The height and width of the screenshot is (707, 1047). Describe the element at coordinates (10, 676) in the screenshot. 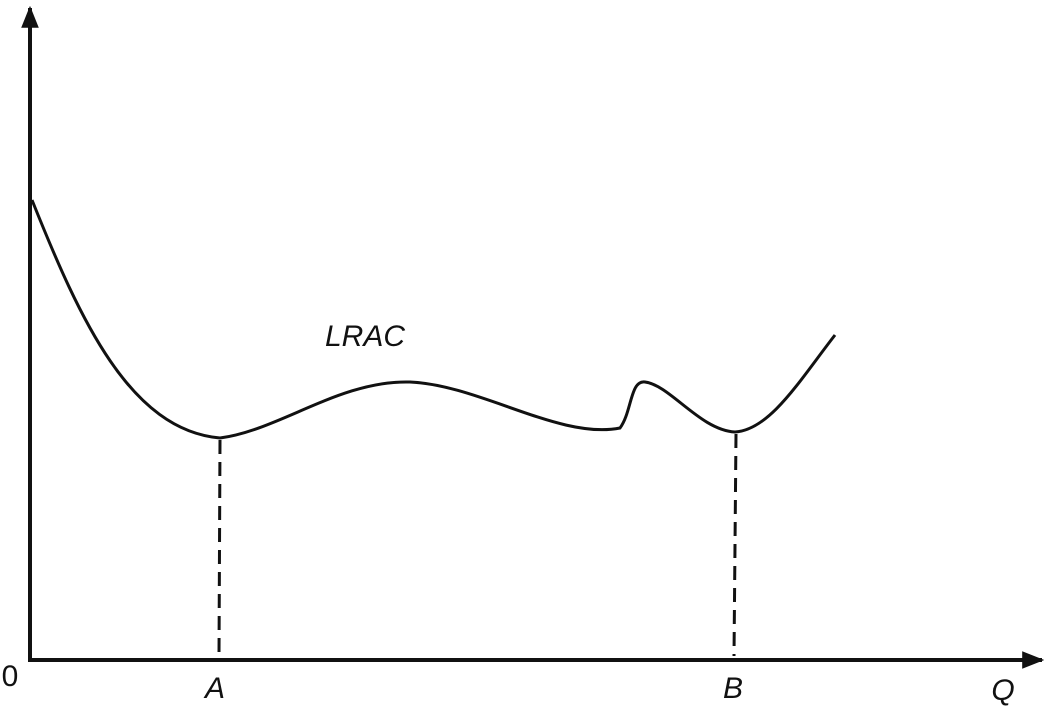

I see `origin-label: 0` at that location.